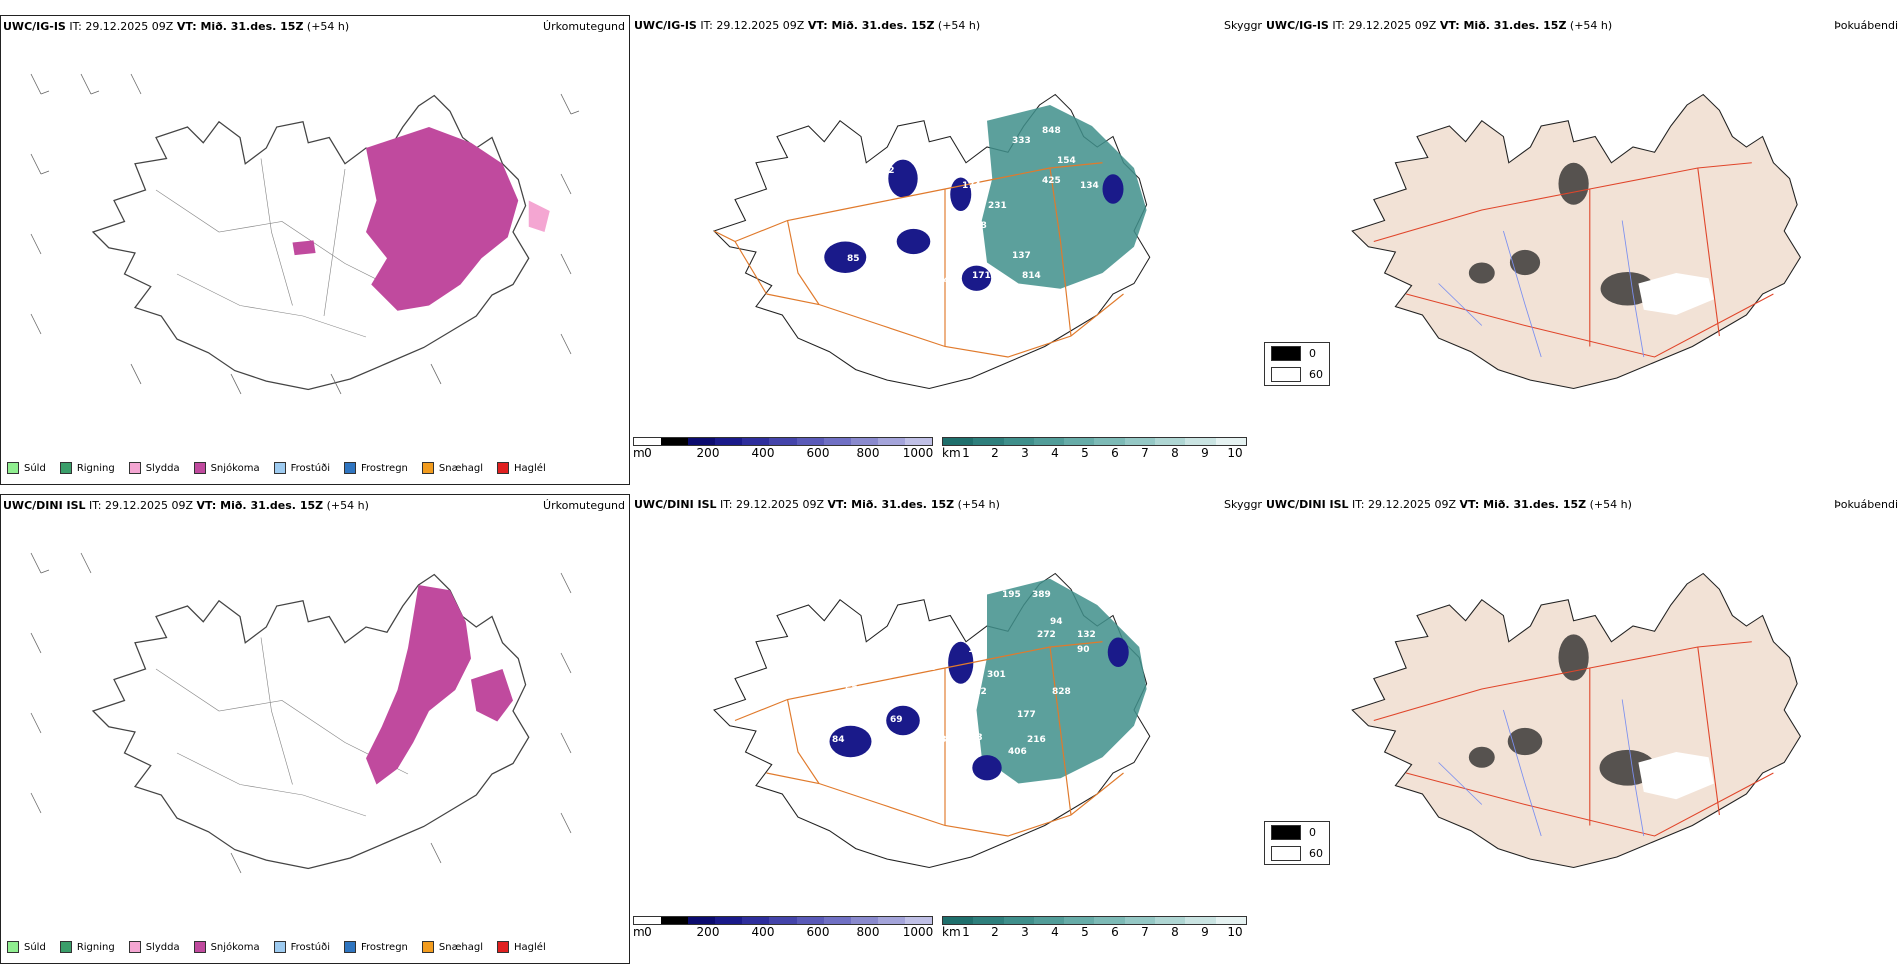  What do you see at coordinates (1541, 768) in the screenshot?
I see `rivers` at bounding box center [1541, 768].